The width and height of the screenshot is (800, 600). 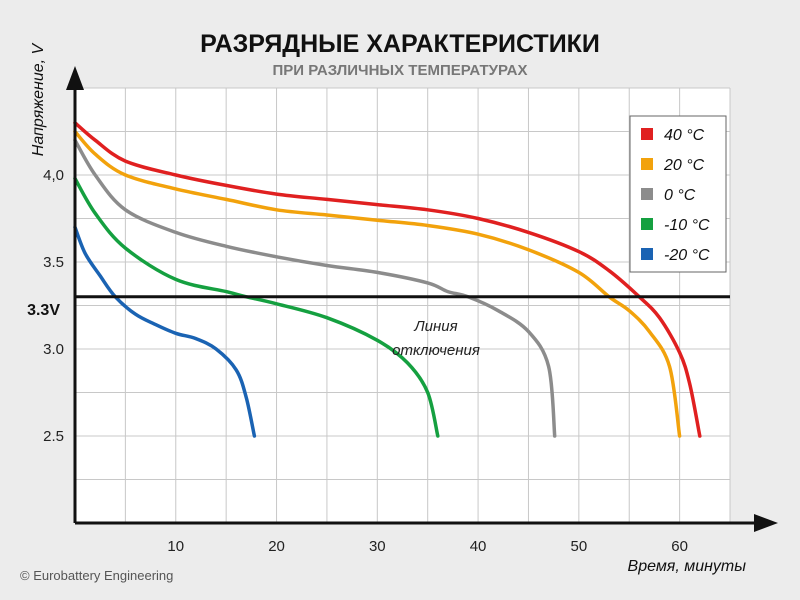 I want to click on x-tick-label: 60, so click(x=679, y=546).